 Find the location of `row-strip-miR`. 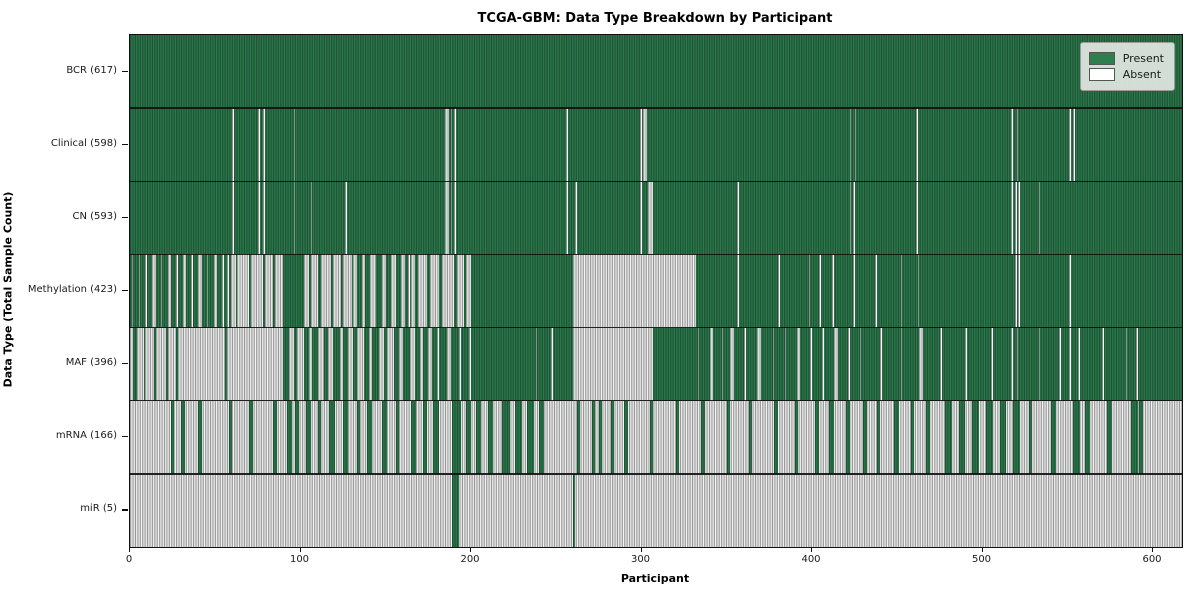

row-strip-miR is located at coordinates (656, 510).